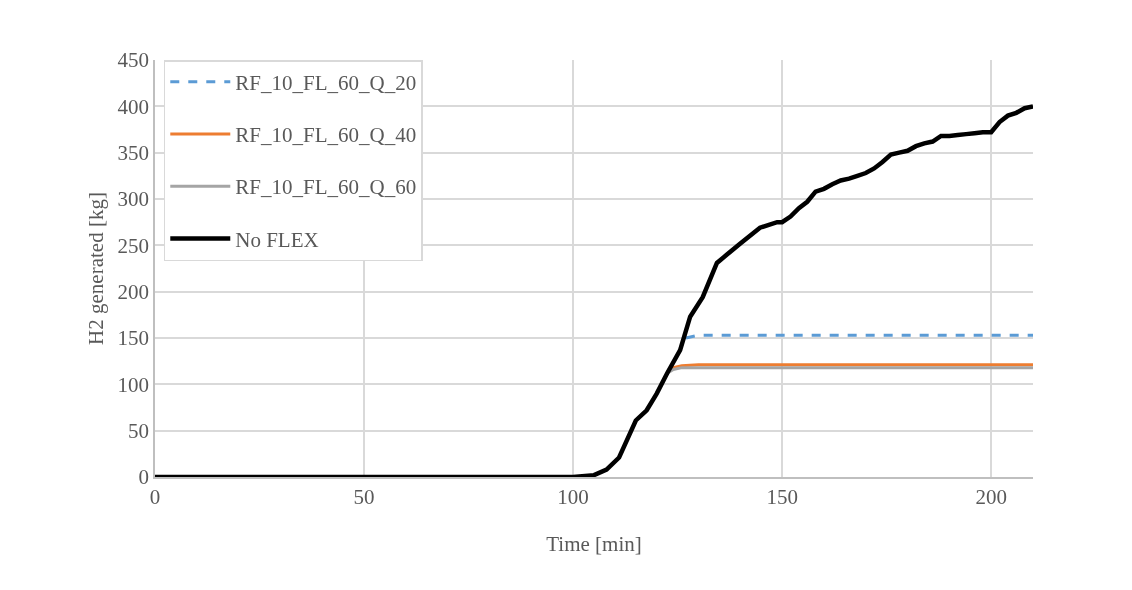 This screenshot has width=1132, height=590. I want to click on y-tick-label: 50, so click(139, 431).